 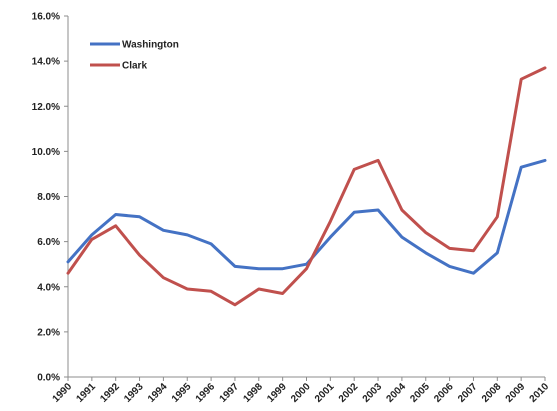 I want to click on legend-label-washington: Washington, so click(x=150, y=45).